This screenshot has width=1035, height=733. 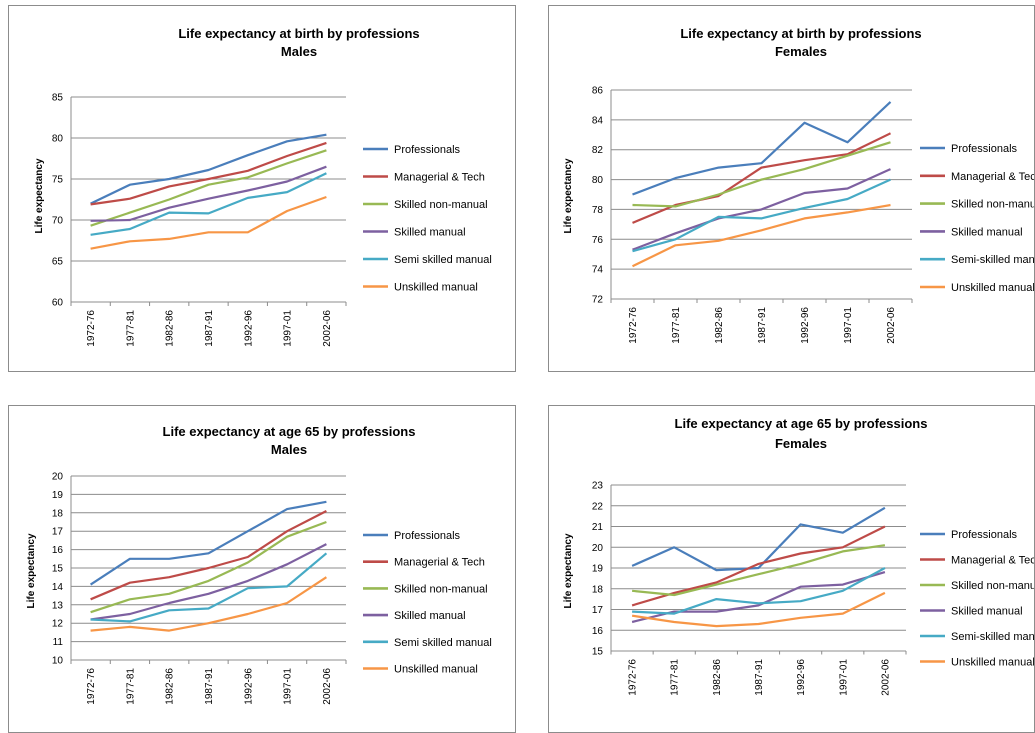 I want to click on y-tick-label: 74, so click(x=598, y=270).